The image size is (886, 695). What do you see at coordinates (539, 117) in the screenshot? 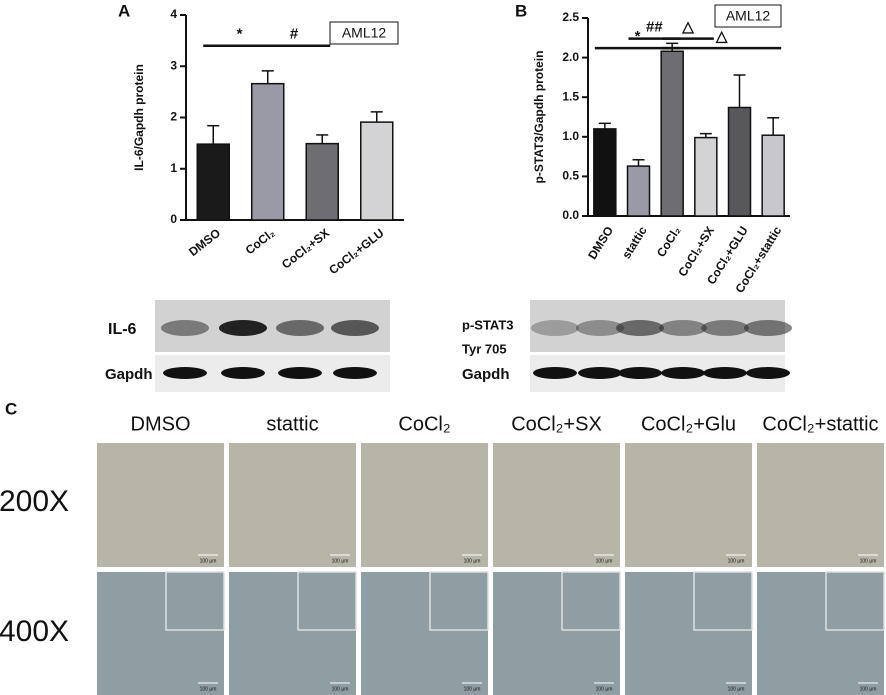
I see `y-axis-label: p-STAT3/Gapdh protein` at bounding box center [539, 117].